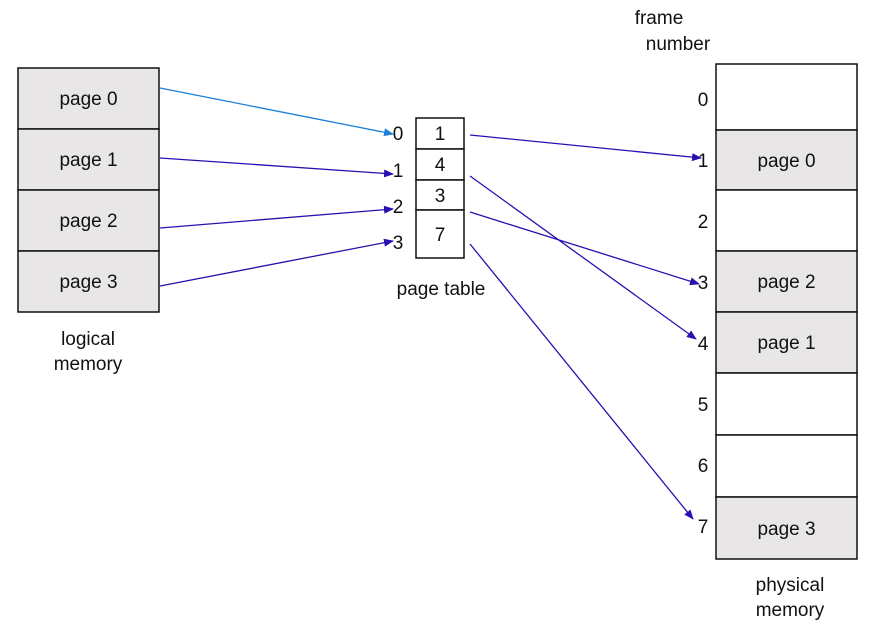 This screenshot has height=630, width=873. Describe the element at coordinates (440, 235) in the screenshot. I see `page-table-frame-value: 7` at that location.